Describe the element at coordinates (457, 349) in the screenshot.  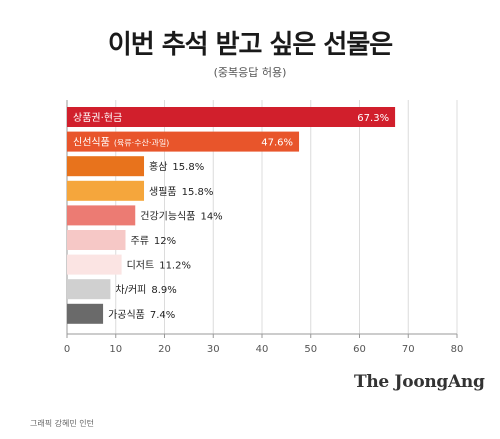
I see `x-tick-label: 80` at that location.